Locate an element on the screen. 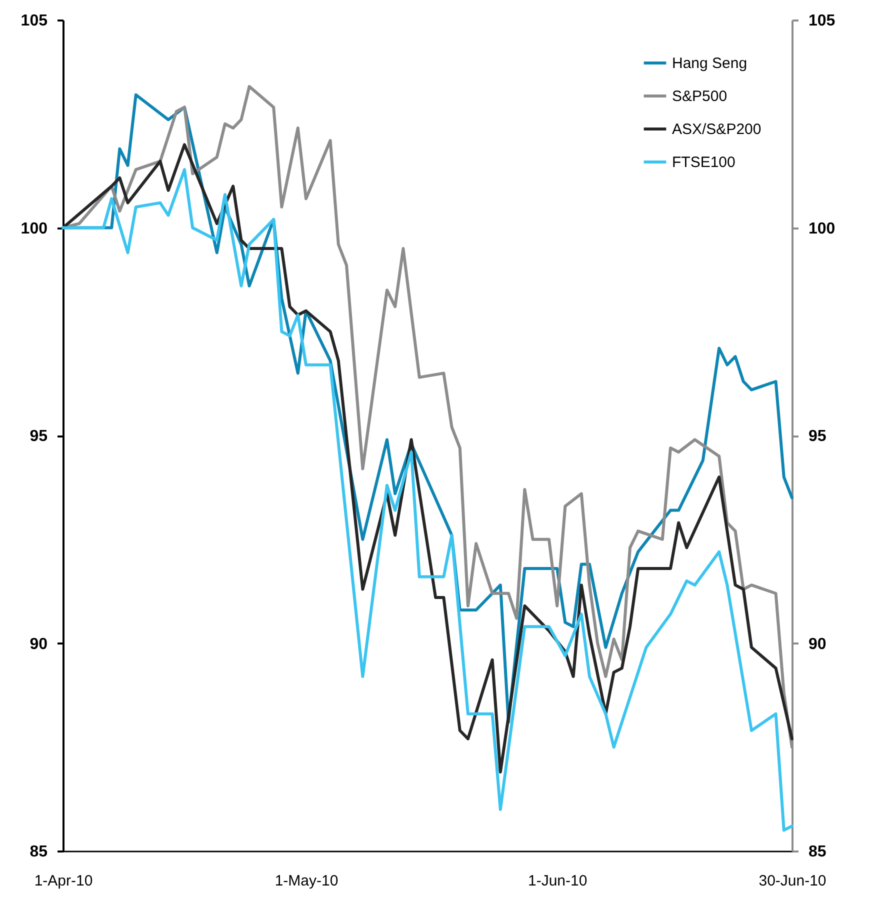 The height and width of the screenshot is (907, 872). y-tick-label: 90 is located at coordinates (39, 644).